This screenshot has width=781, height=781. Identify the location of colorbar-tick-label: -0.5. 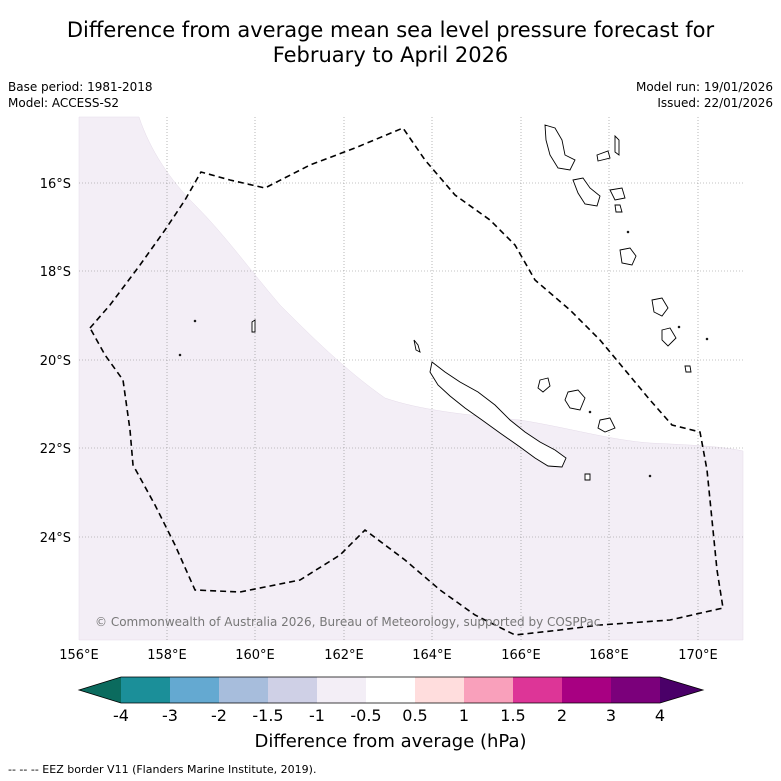
(366, 715).